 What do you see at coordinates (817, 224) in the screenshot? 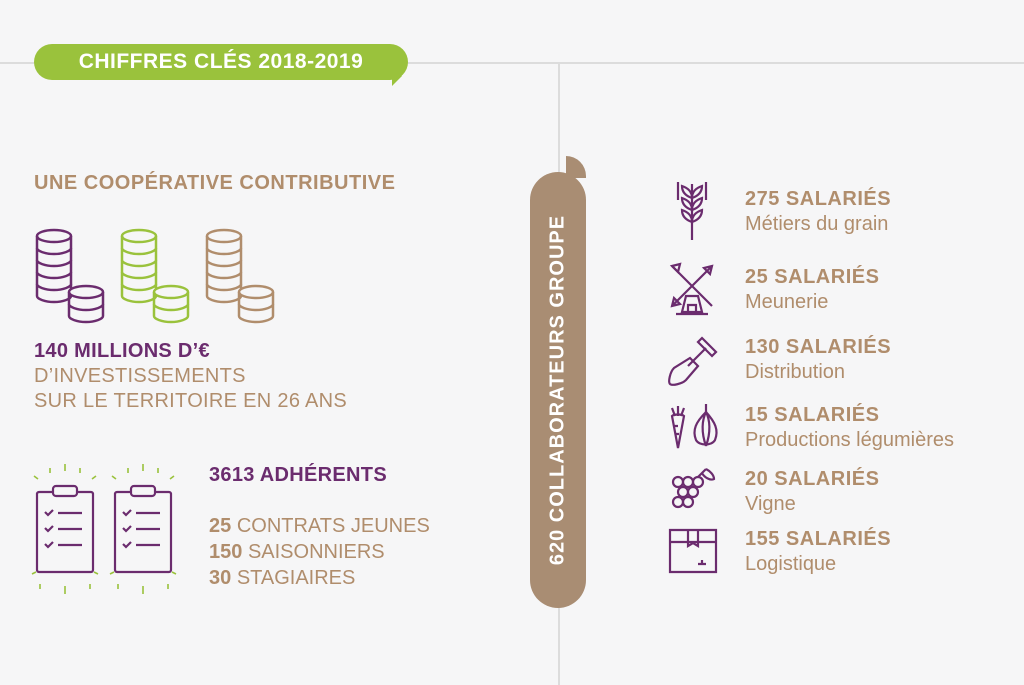
I see `employee-label: Métiers du grain` at bounding box center [817, 224].